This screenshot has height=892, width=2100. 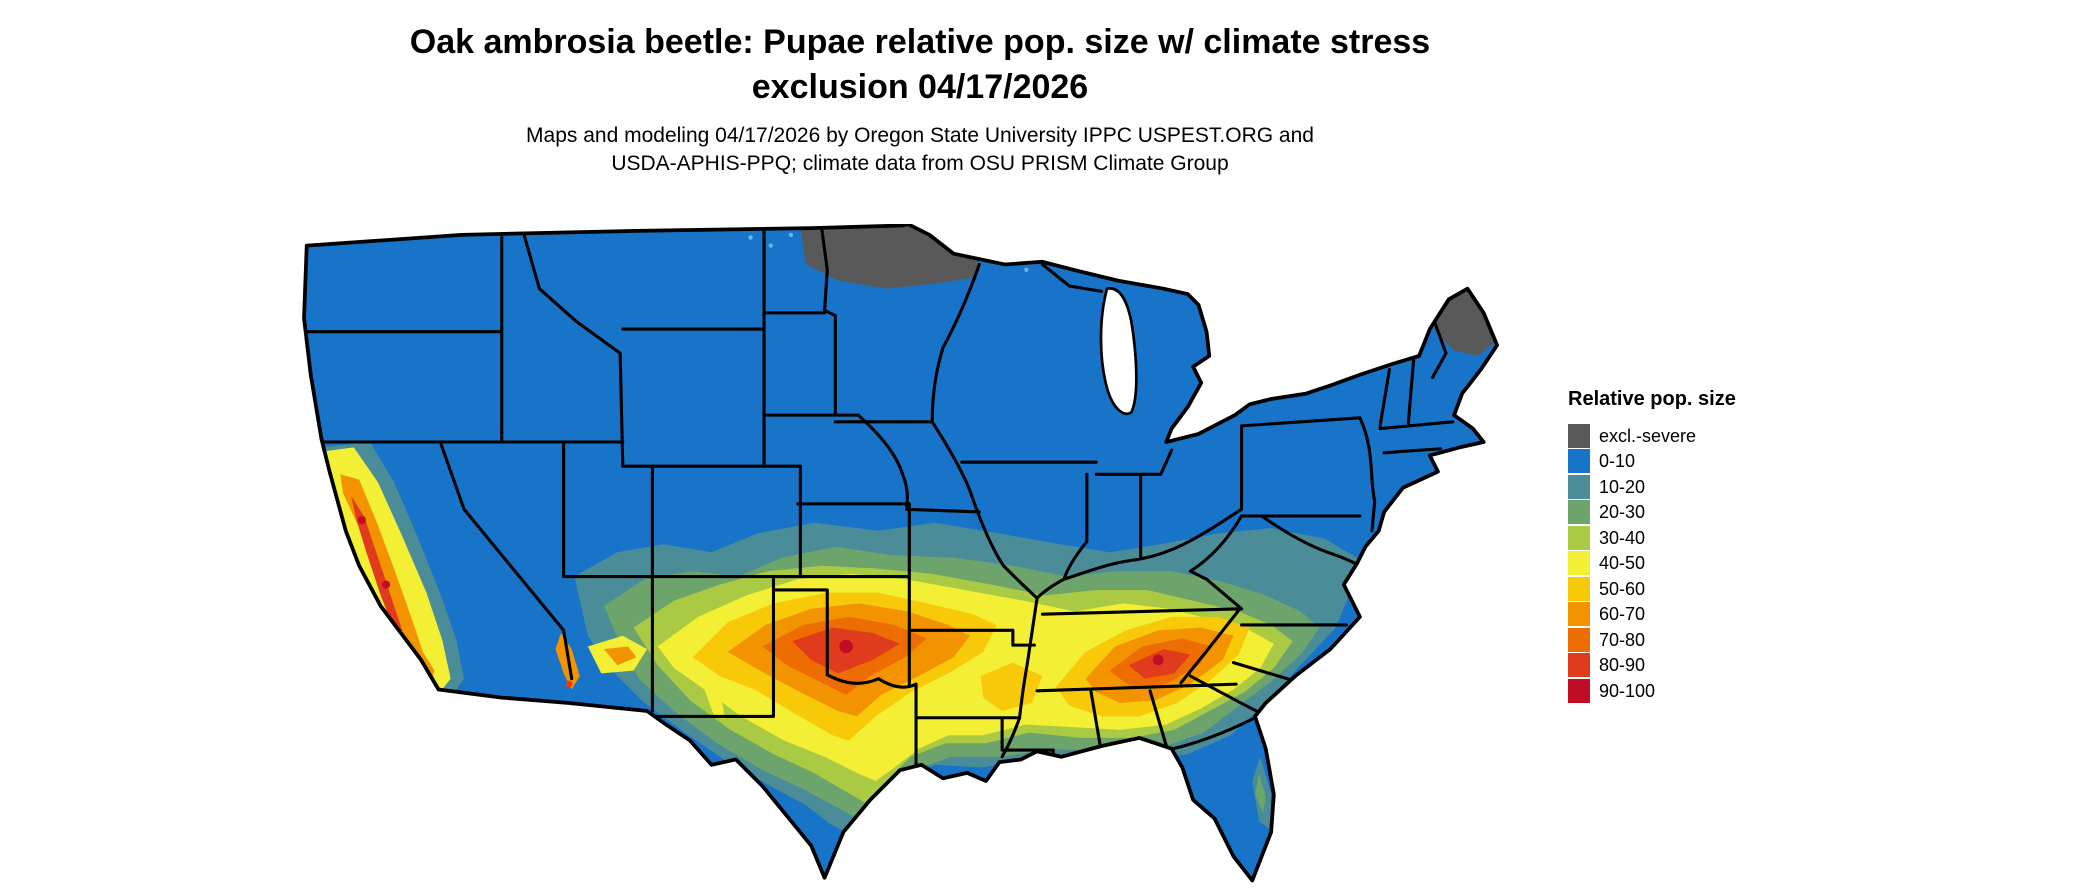 What do you see at coordinates (1652, 399) in the screenshot?
I see `legend-title: Relative pop. size` at bounding box center [1652, 399].